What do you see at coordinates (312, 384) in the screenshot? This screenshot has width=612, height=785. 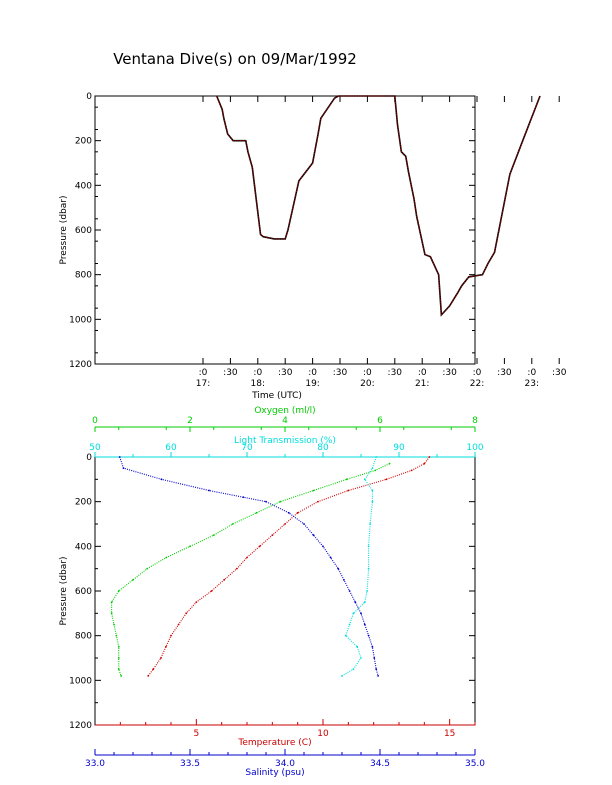 I see `x-hour-label: 19:` at bounding box center [312, 384].